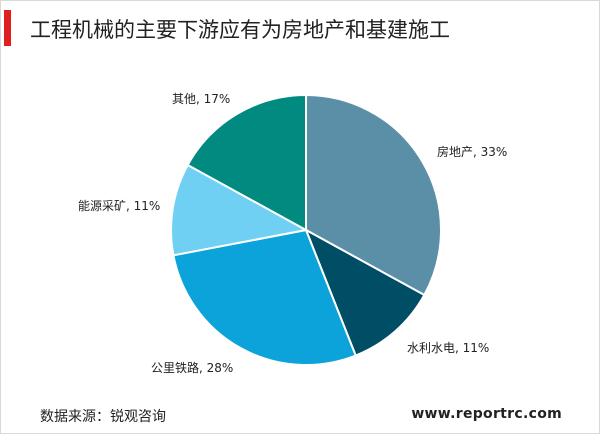  What do you see at coordinates (448, 348) in the screenshot?
I see `slice-label-2: 水利水电, 11%` at bounding box center [448, 348].